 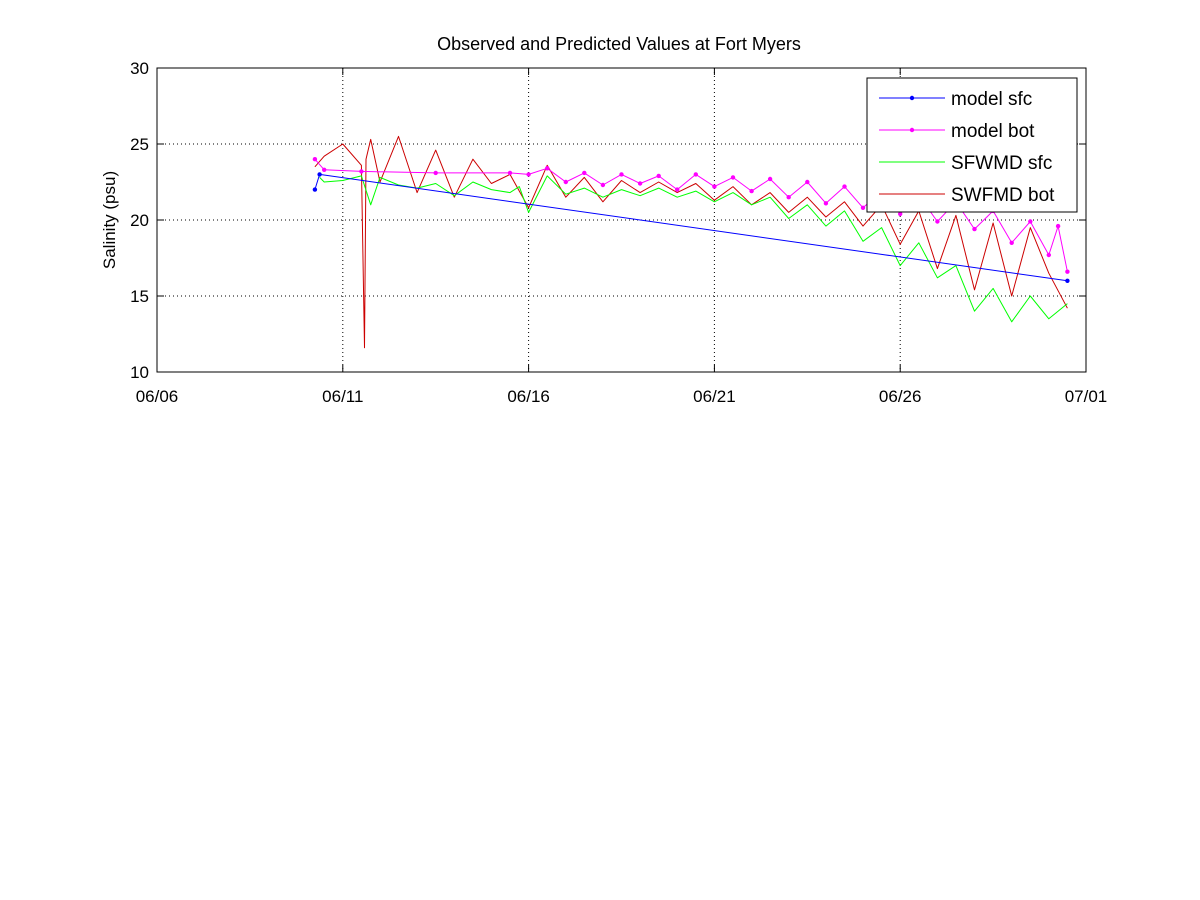 I want to click on x-tick-label: 06/16, so click(x=528, y=396).